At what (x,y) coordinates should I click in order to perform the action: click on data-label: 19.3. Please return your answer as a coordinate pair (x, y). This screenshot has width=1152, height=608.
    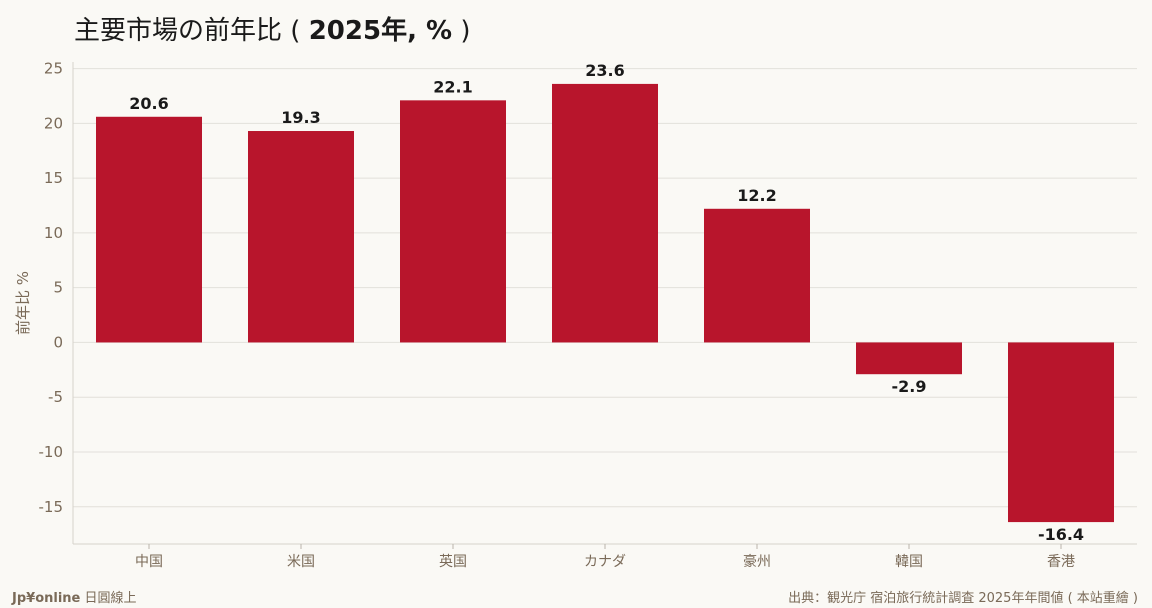
    Looking at the image, I should click on (300, 117).